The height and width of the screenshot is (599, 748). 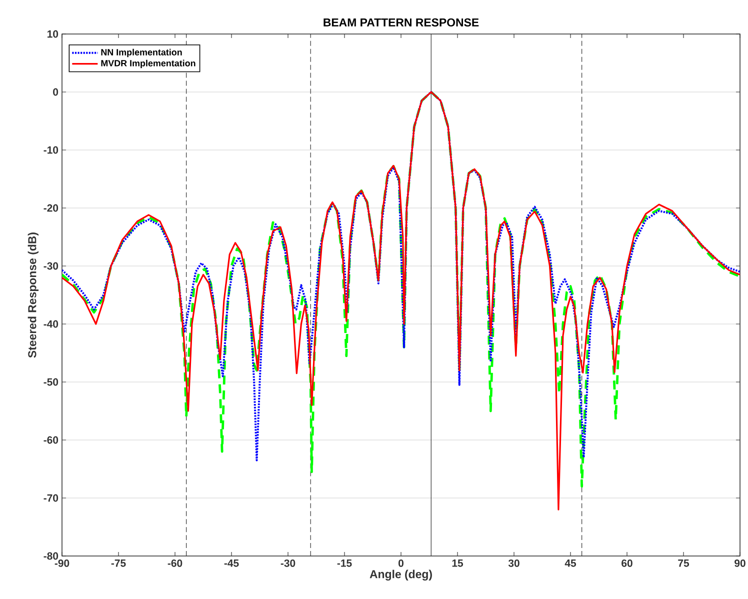 I want to click on chart-title: BEAM PATTERN RESPONSE, so click(x=401, y=22).